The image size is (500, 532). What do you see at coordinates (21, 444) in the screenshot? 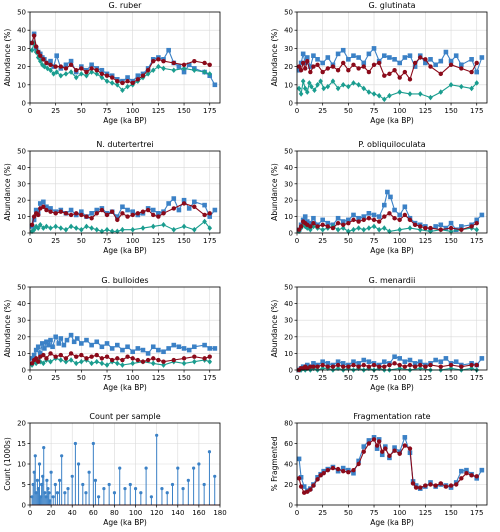
I see `y-tick-label: 15` at bounding box center [21, 444].